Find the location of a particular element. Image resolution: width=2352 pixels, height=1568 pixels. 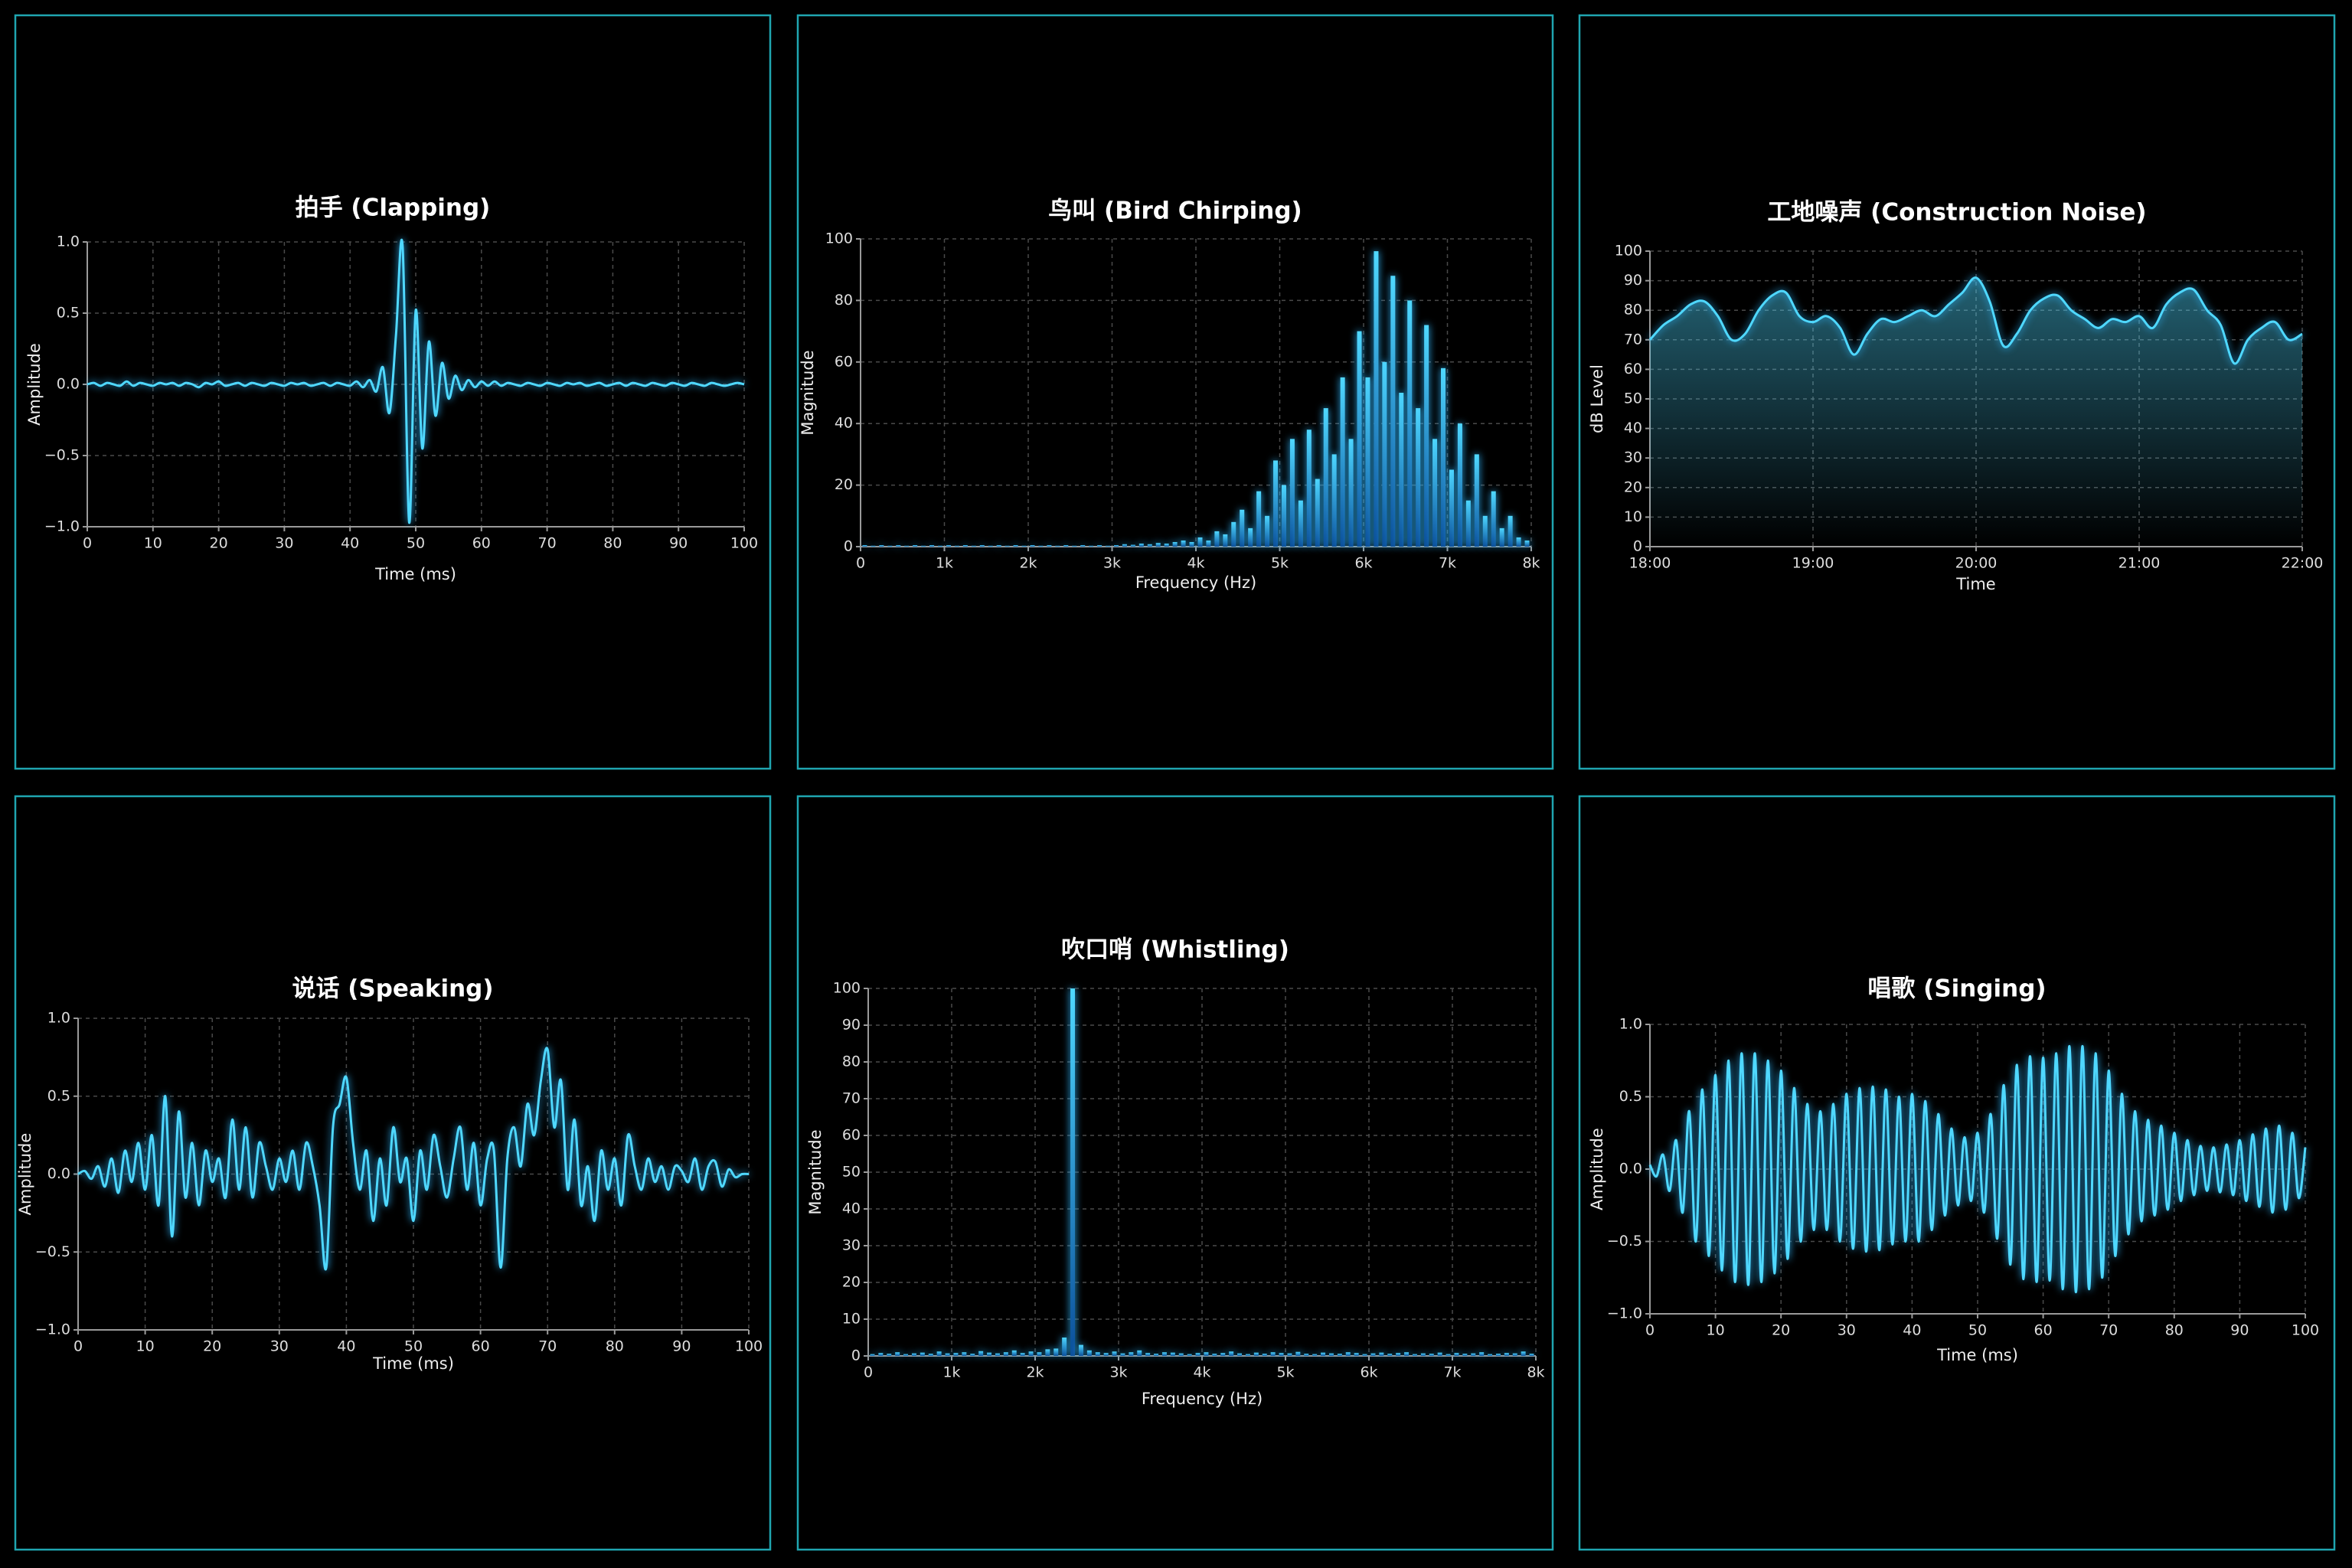

chart-title: 说话 (Speaking) is located at coordinates (392, 989).